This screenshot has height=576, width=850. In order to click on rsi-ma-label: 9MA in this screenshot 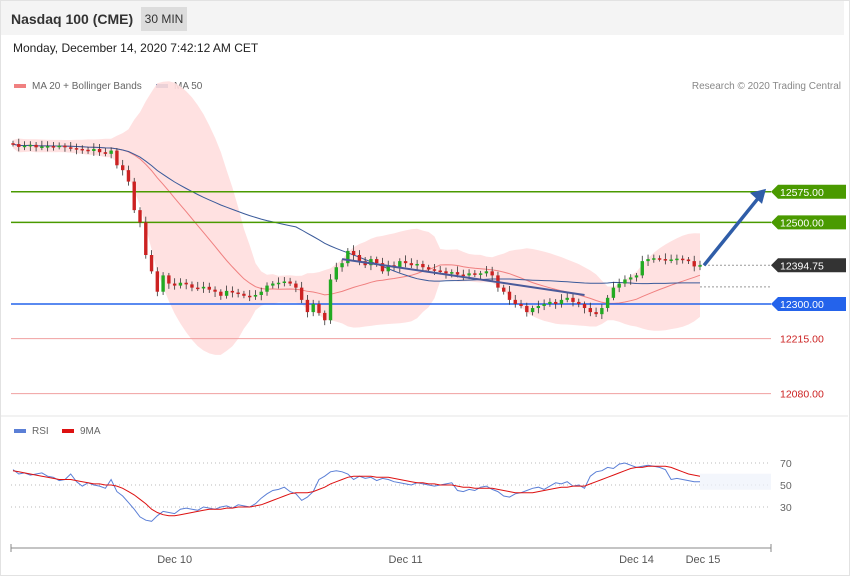, I will do `click(90, 431)`.